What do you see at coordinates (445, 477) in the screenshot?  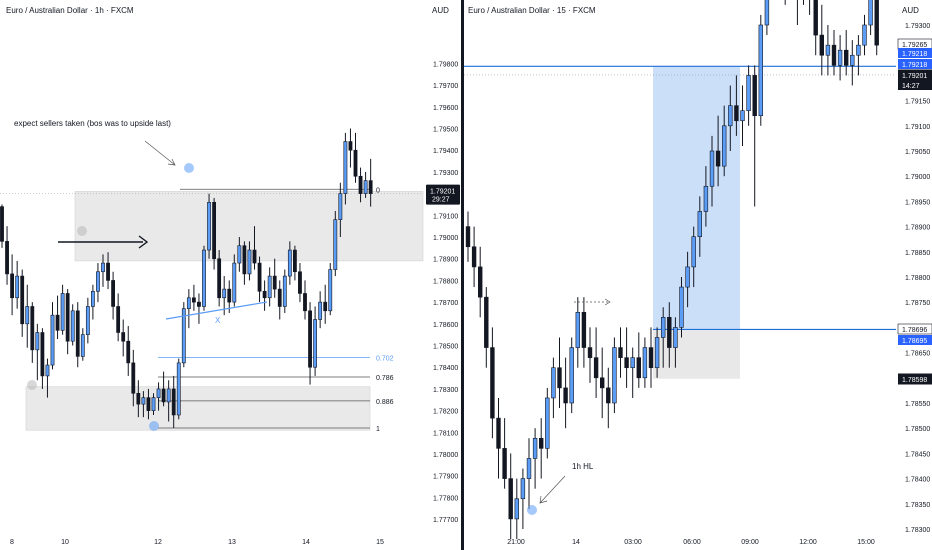 I see `left-y-tick: 1.77900` at bounding box center [445, 477].